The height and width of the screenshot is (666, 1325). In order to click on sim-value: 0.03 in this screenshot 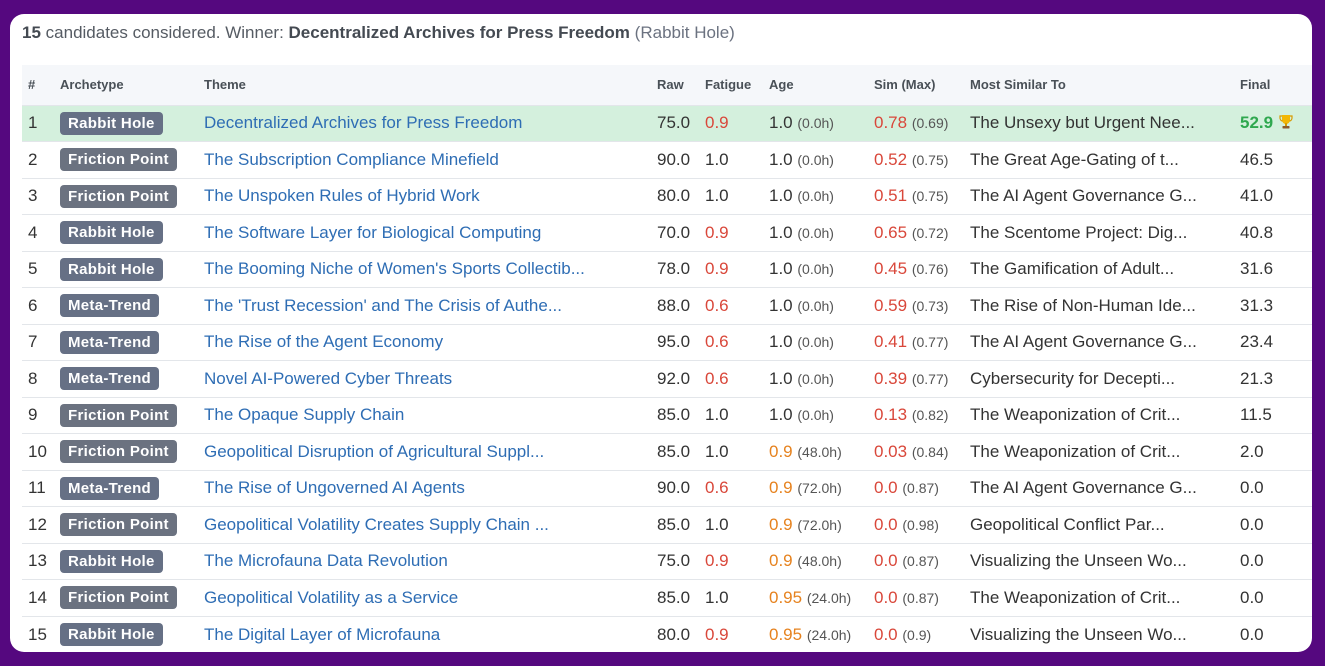, I will do `click(891, 451)`.